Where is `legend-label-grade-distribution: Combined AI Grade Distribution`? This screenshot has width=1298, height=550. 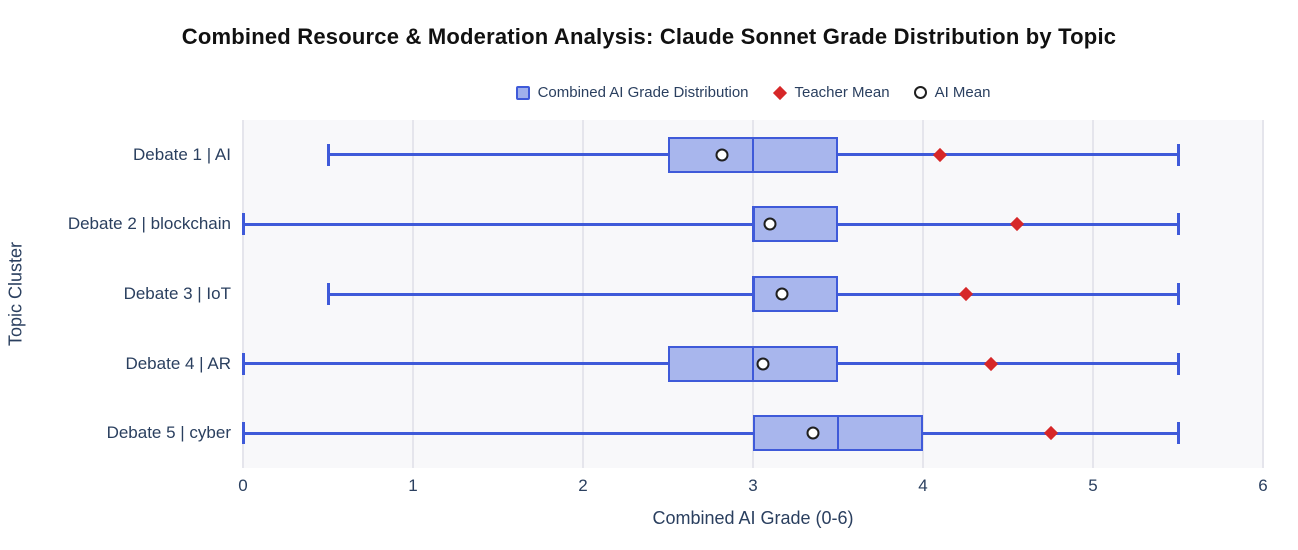 legend-label-grade-distribution: Combined AI Grade Distribution is located at coordinates (643, 92).